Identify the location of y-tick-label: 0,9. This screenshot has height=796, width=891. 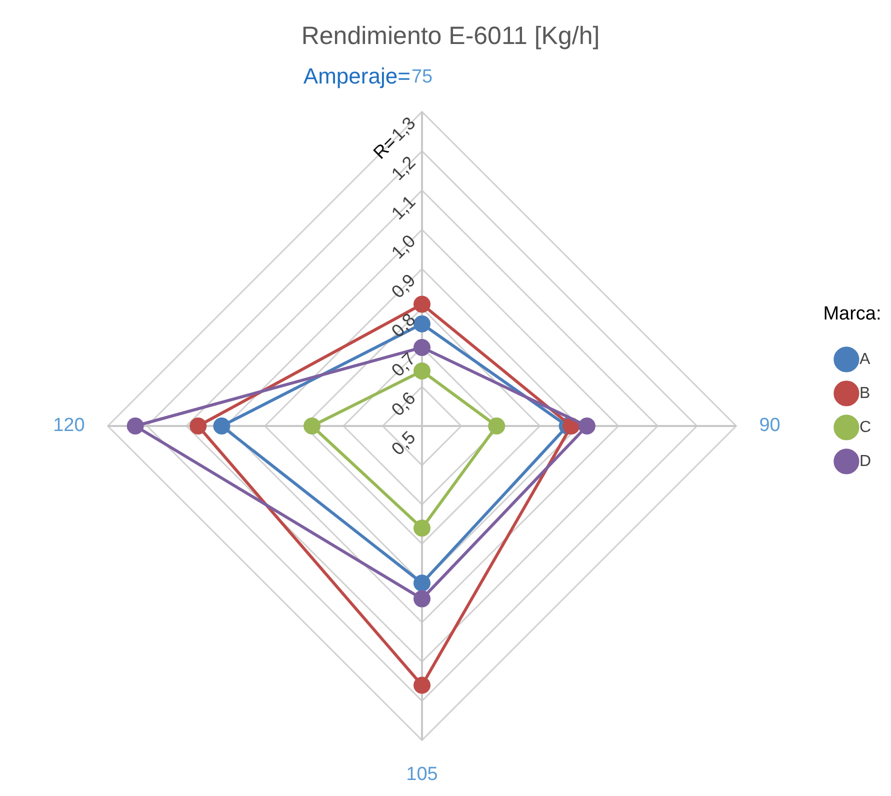
(404, 286).